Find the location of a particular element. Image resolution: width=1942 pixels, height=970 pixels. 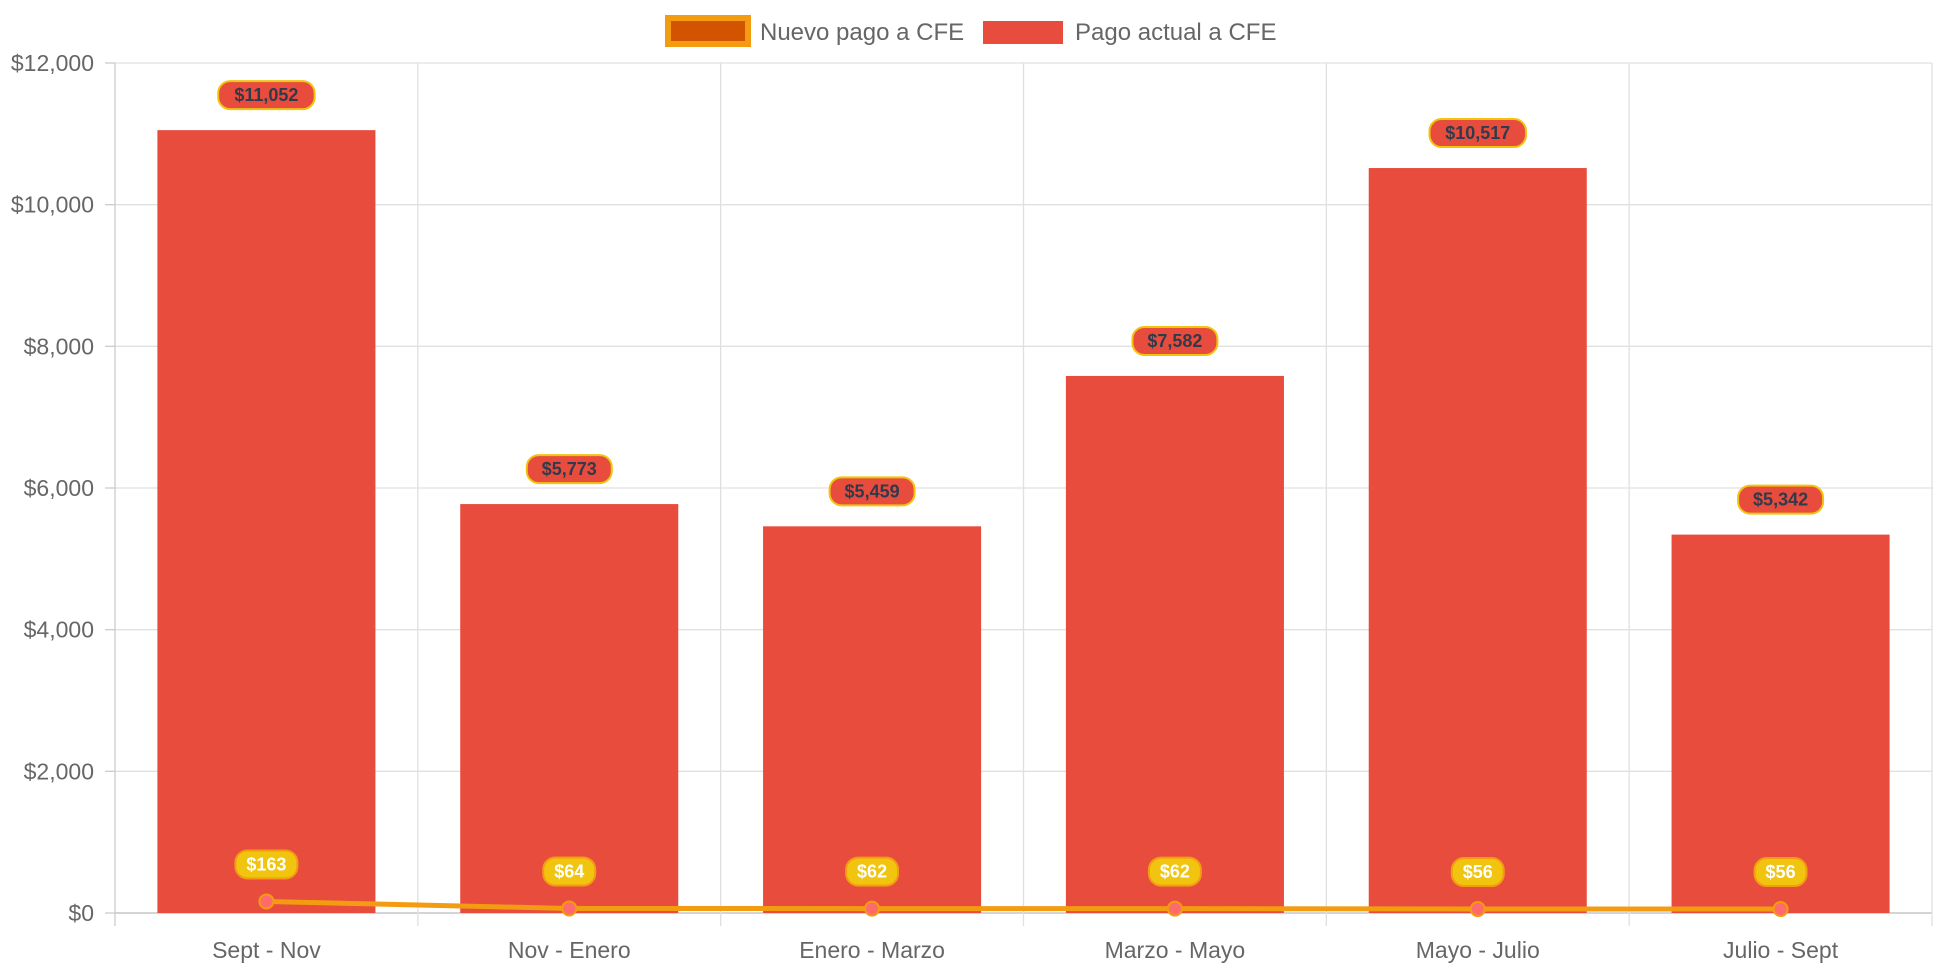

y-tick-label: $2,000 is located at coordinates (59, 771).